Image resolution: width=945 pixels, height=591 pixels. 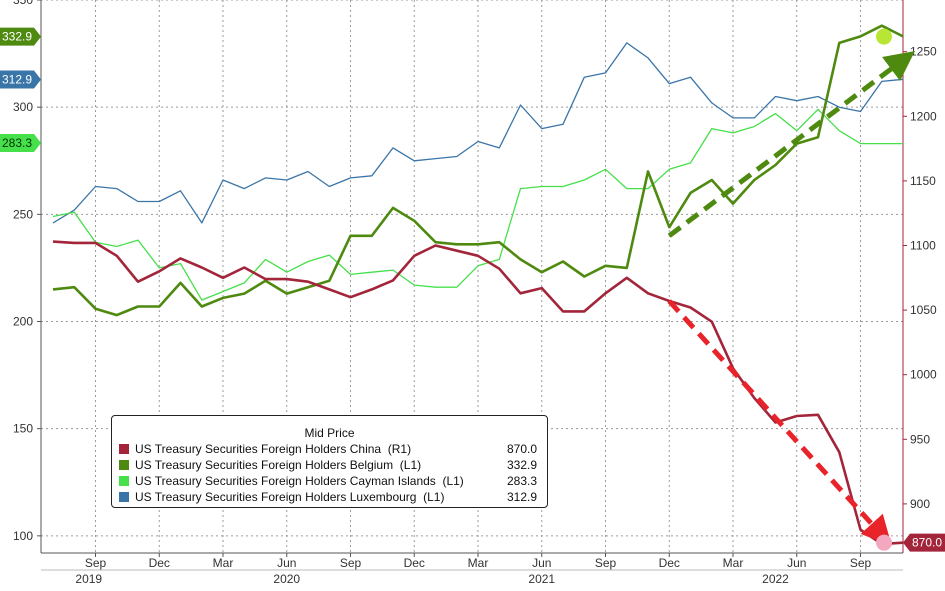 I want to click on y-right-tick-label: 1050, so click(x=923, y=310).